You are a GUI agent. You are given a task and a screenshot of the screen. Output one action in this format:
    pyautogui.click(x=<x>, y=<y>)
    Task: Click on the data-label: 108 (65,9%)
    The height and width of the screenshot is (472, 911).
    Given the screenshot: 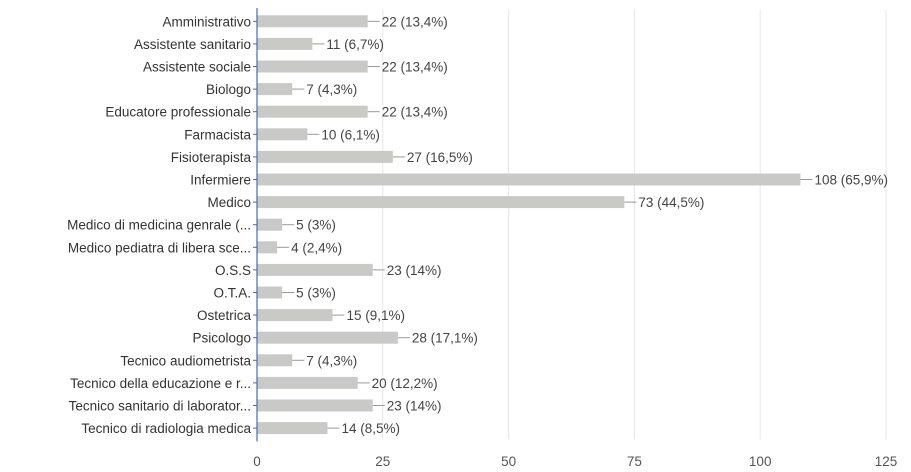 What is the action you would take?
    pyautogui.click(x=851, y=180)
    